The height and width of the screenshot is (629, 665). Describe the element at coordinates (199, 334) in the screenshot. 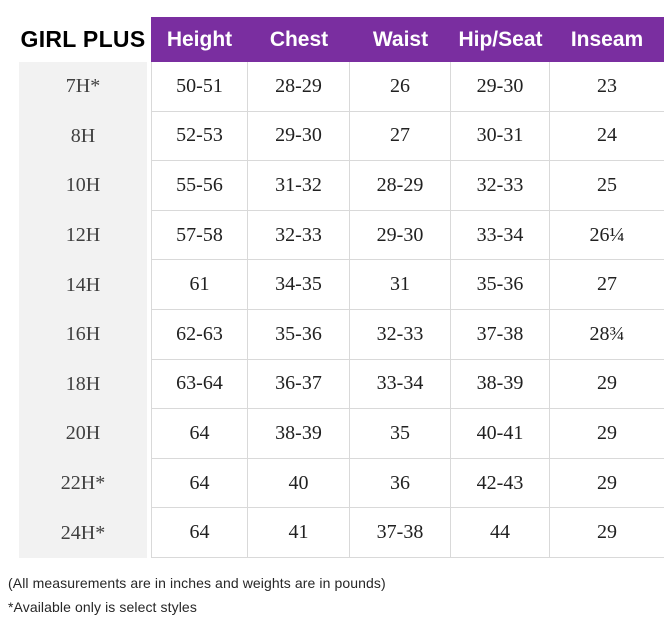

I see `table-cell: 62-63` at that location.